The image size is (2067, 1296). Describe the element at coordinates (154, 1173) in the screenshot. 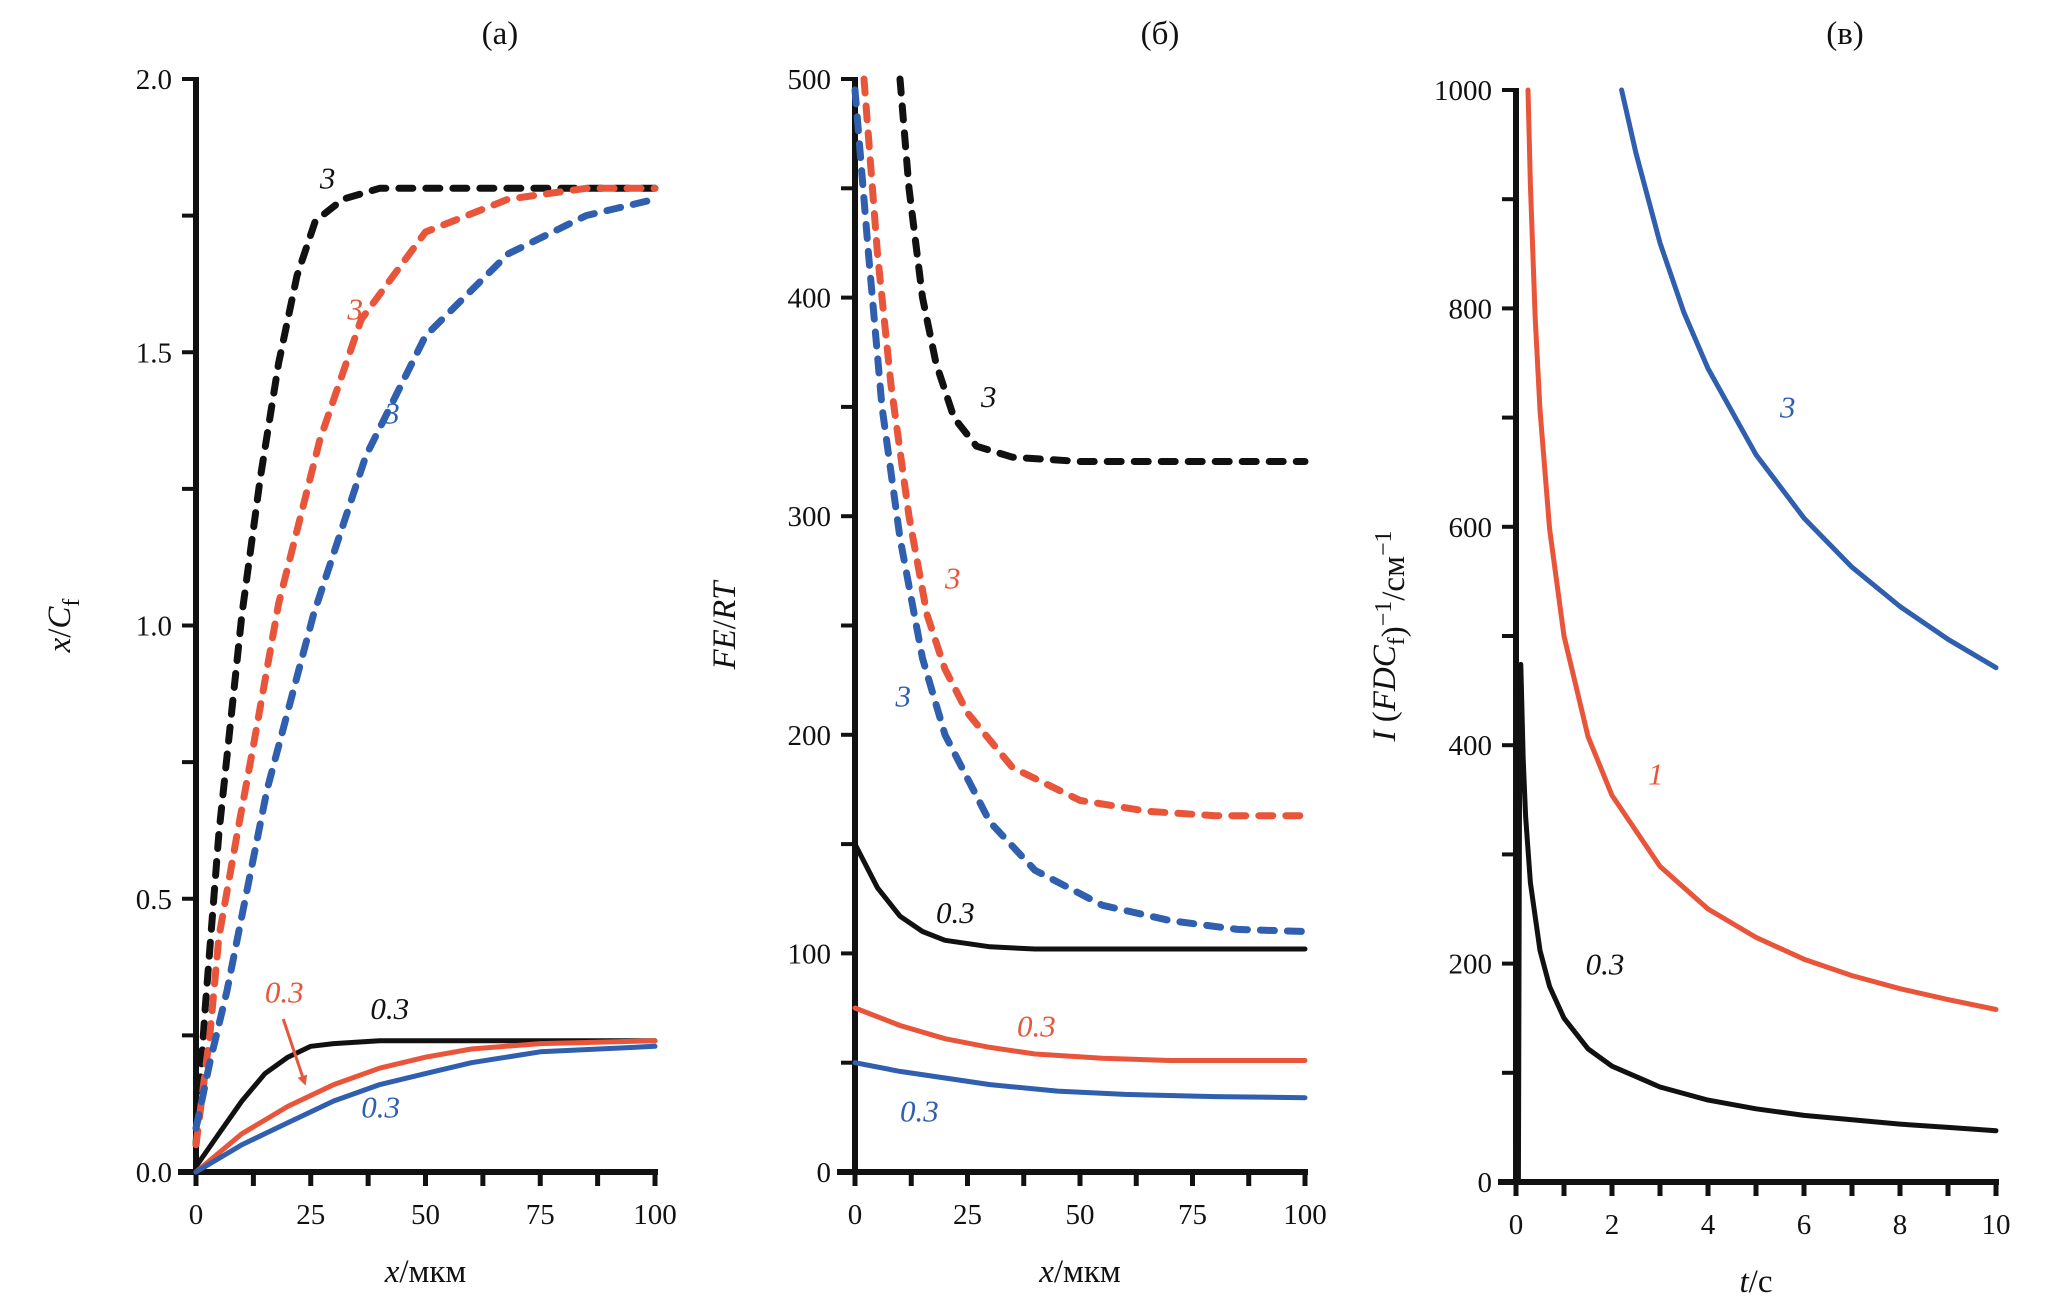

I see `y-tick-label: 0.0` at that location.